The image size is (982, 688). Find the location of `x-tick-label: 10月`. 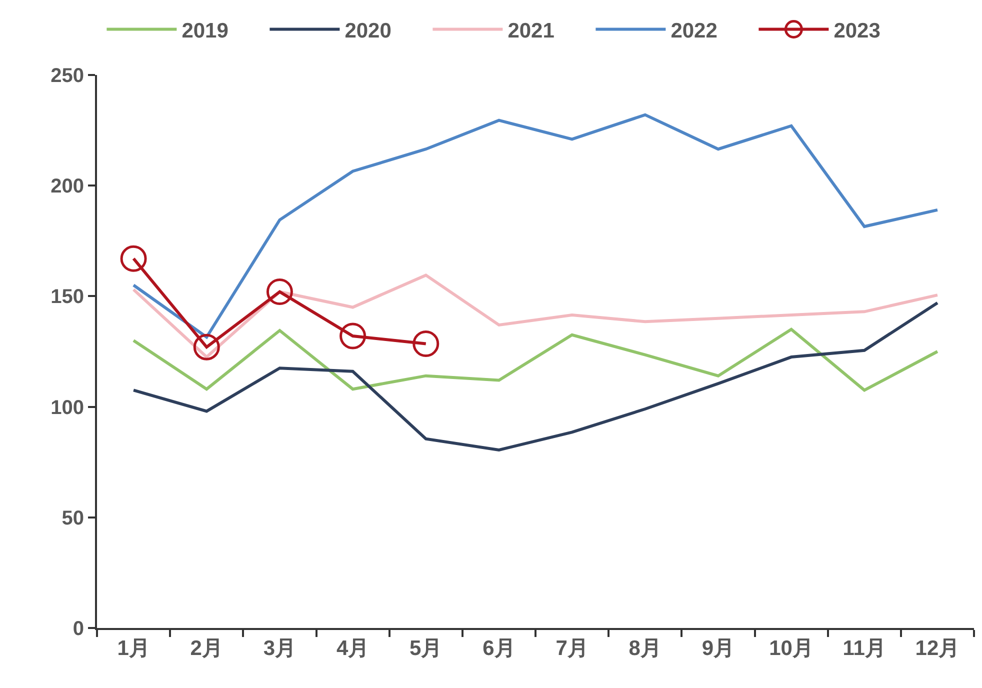

x-tick-label: 10月 is located at coordinates (791, 648).